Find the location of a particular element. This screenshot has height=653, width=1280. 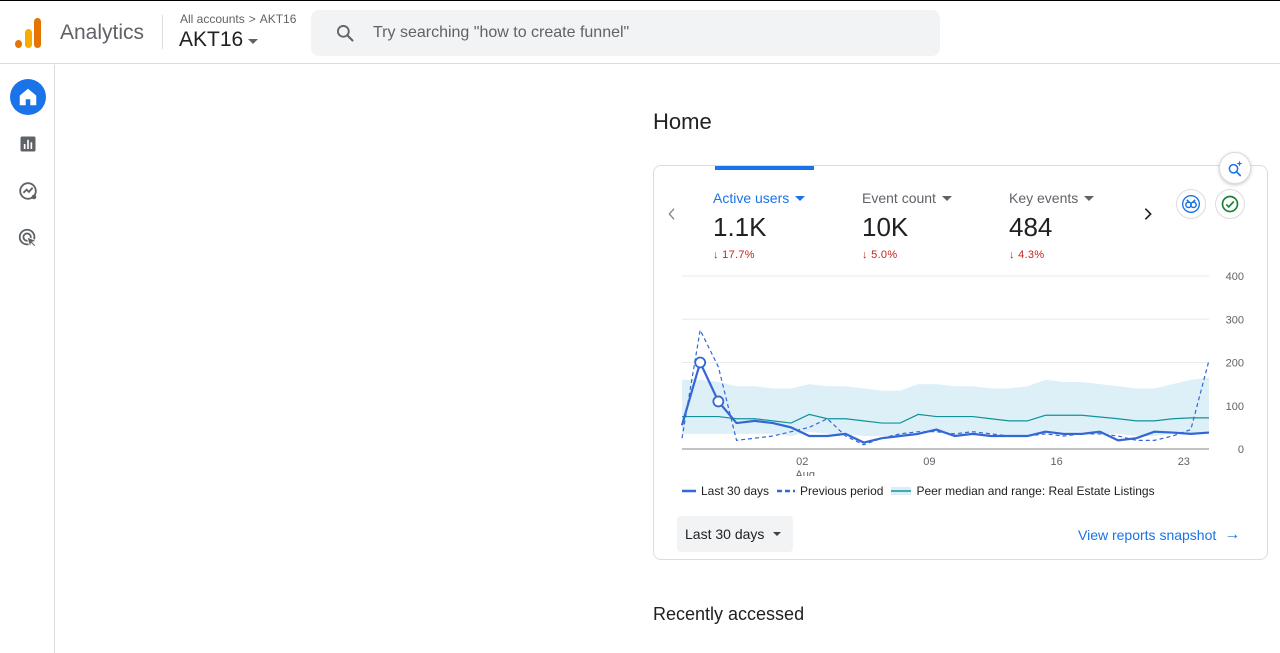

nav-home-button is located at coordinates (28, 97).